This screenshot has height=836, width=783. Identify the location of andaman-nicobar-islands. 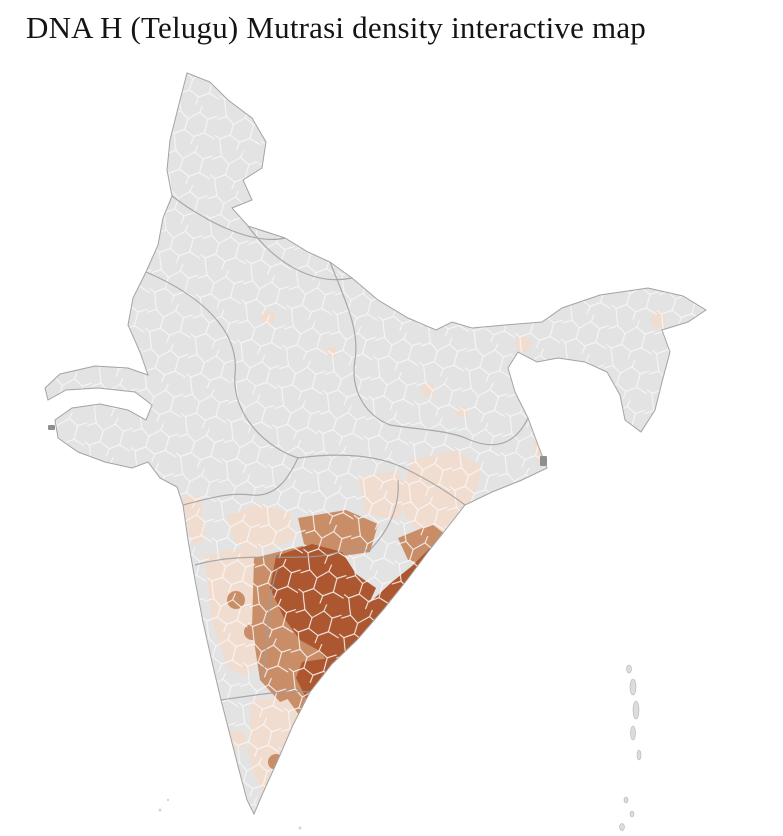
(630, 747).